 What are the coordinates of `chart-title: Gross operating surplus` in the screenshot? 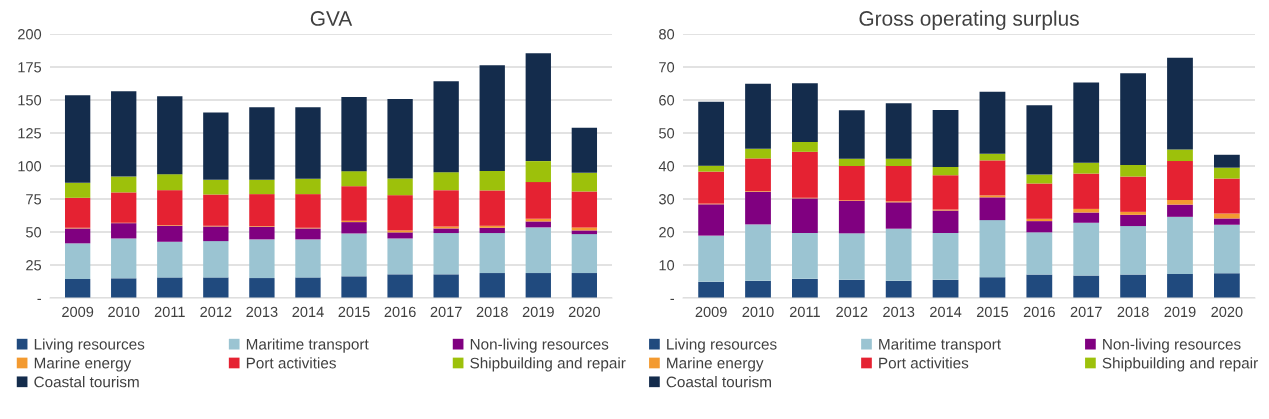 It's located at (969, 20).